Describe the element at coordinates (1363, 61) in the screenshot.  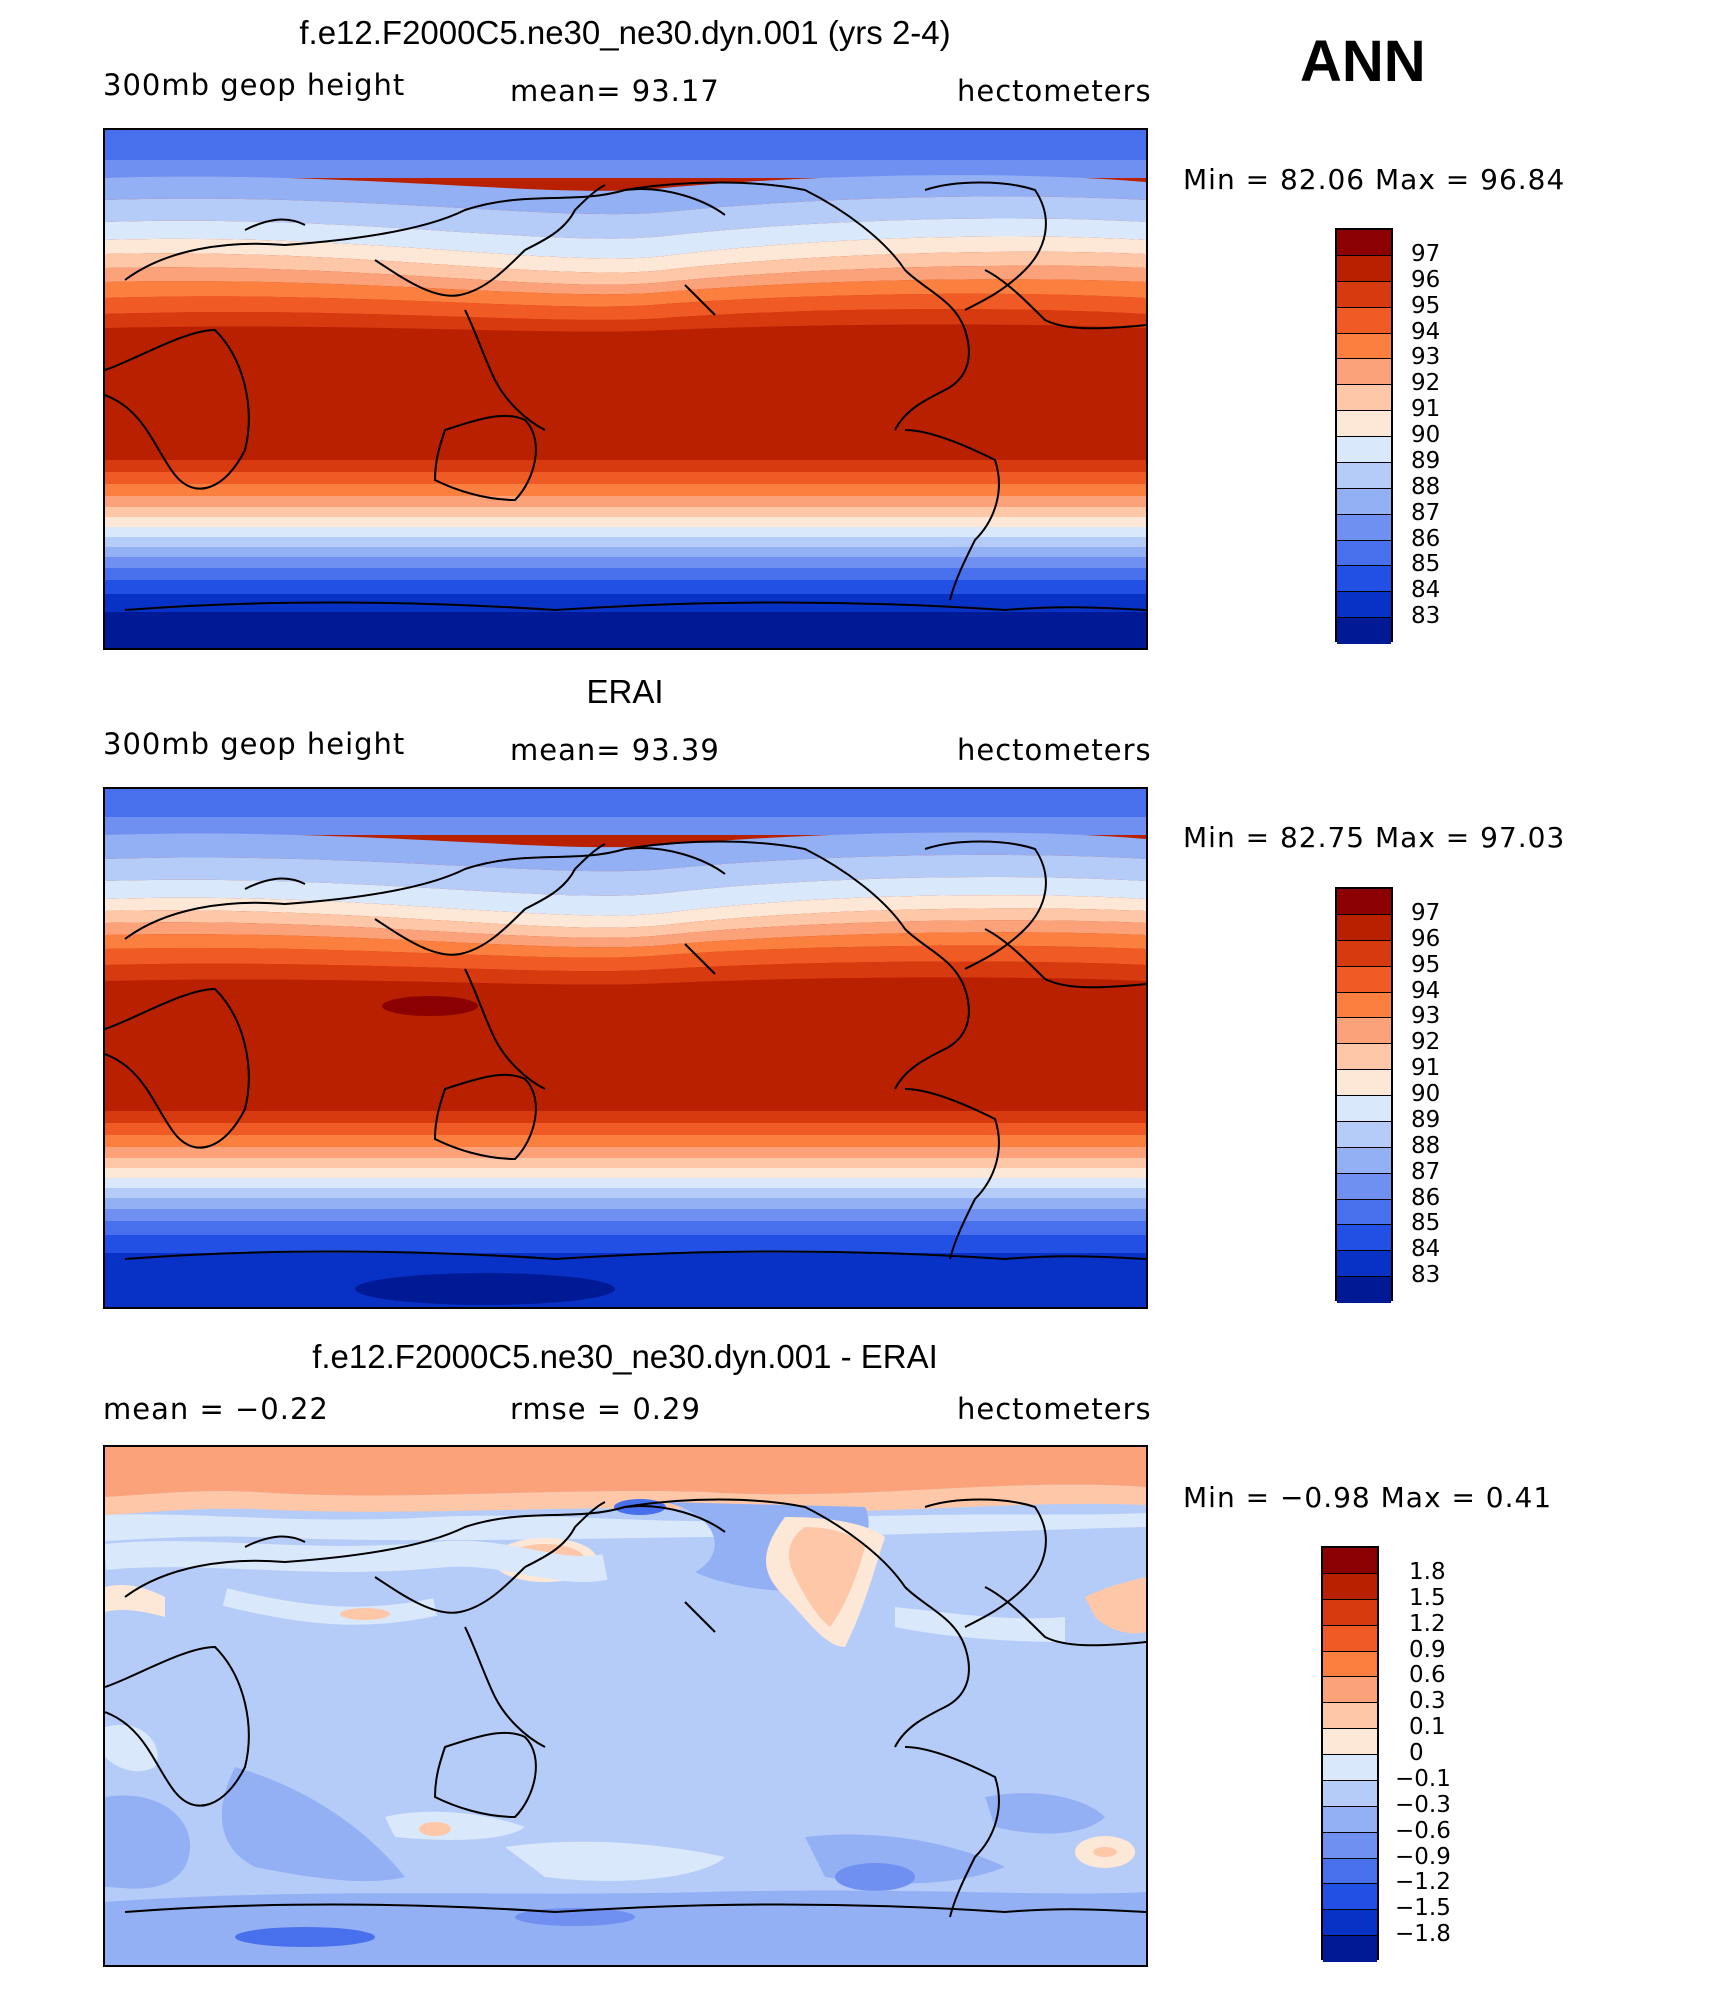
I see `season-label: ANN` at that location.